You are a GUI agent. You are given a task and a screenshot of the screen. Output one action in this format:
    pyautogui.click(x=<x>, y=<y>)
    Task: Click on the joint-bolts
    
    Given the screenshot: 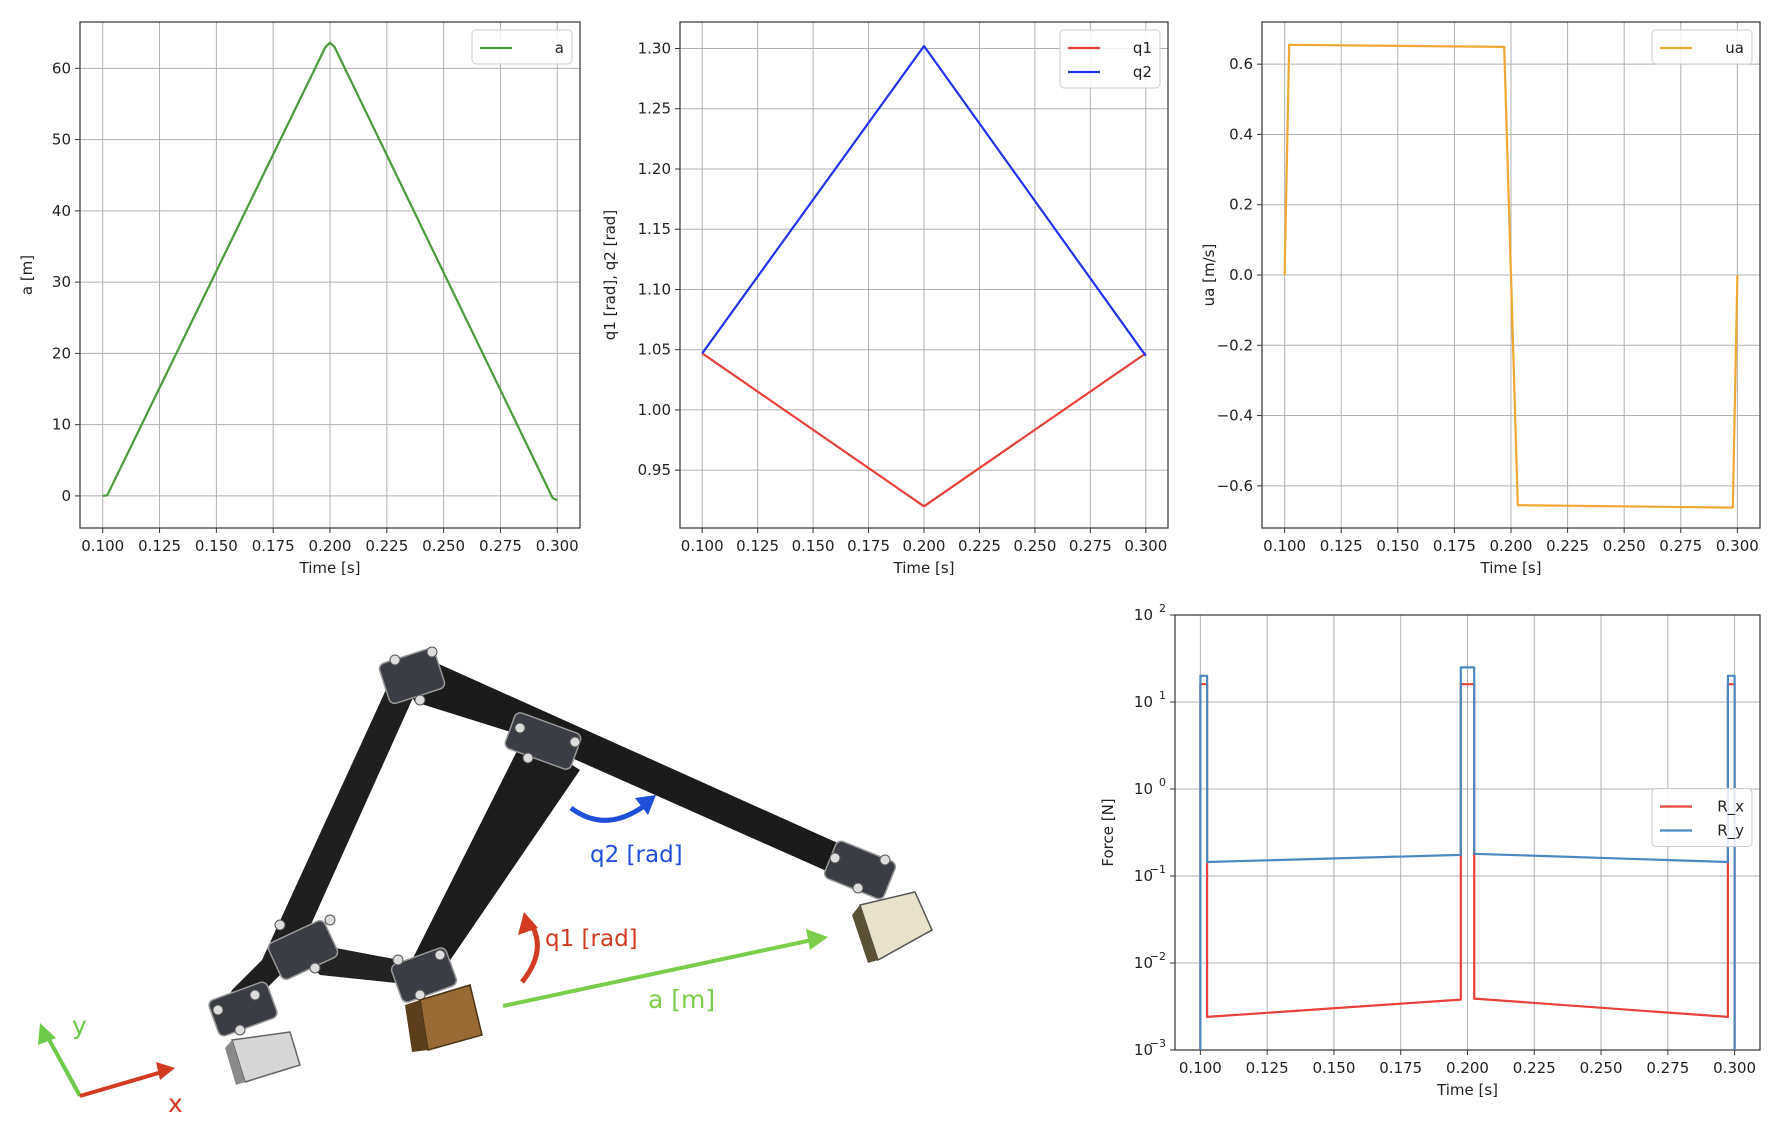 What is the action you would take?
    pyautogui.click(x=551, y=841)
    